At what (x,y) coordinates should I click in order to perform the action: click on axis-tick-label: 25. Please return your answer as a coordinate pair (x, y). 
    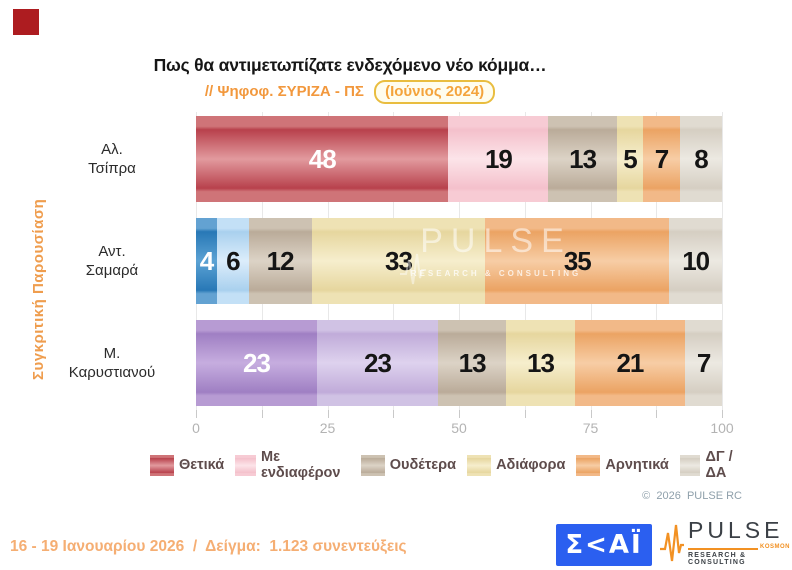
    Looking at the image, I should click on (327, 428).